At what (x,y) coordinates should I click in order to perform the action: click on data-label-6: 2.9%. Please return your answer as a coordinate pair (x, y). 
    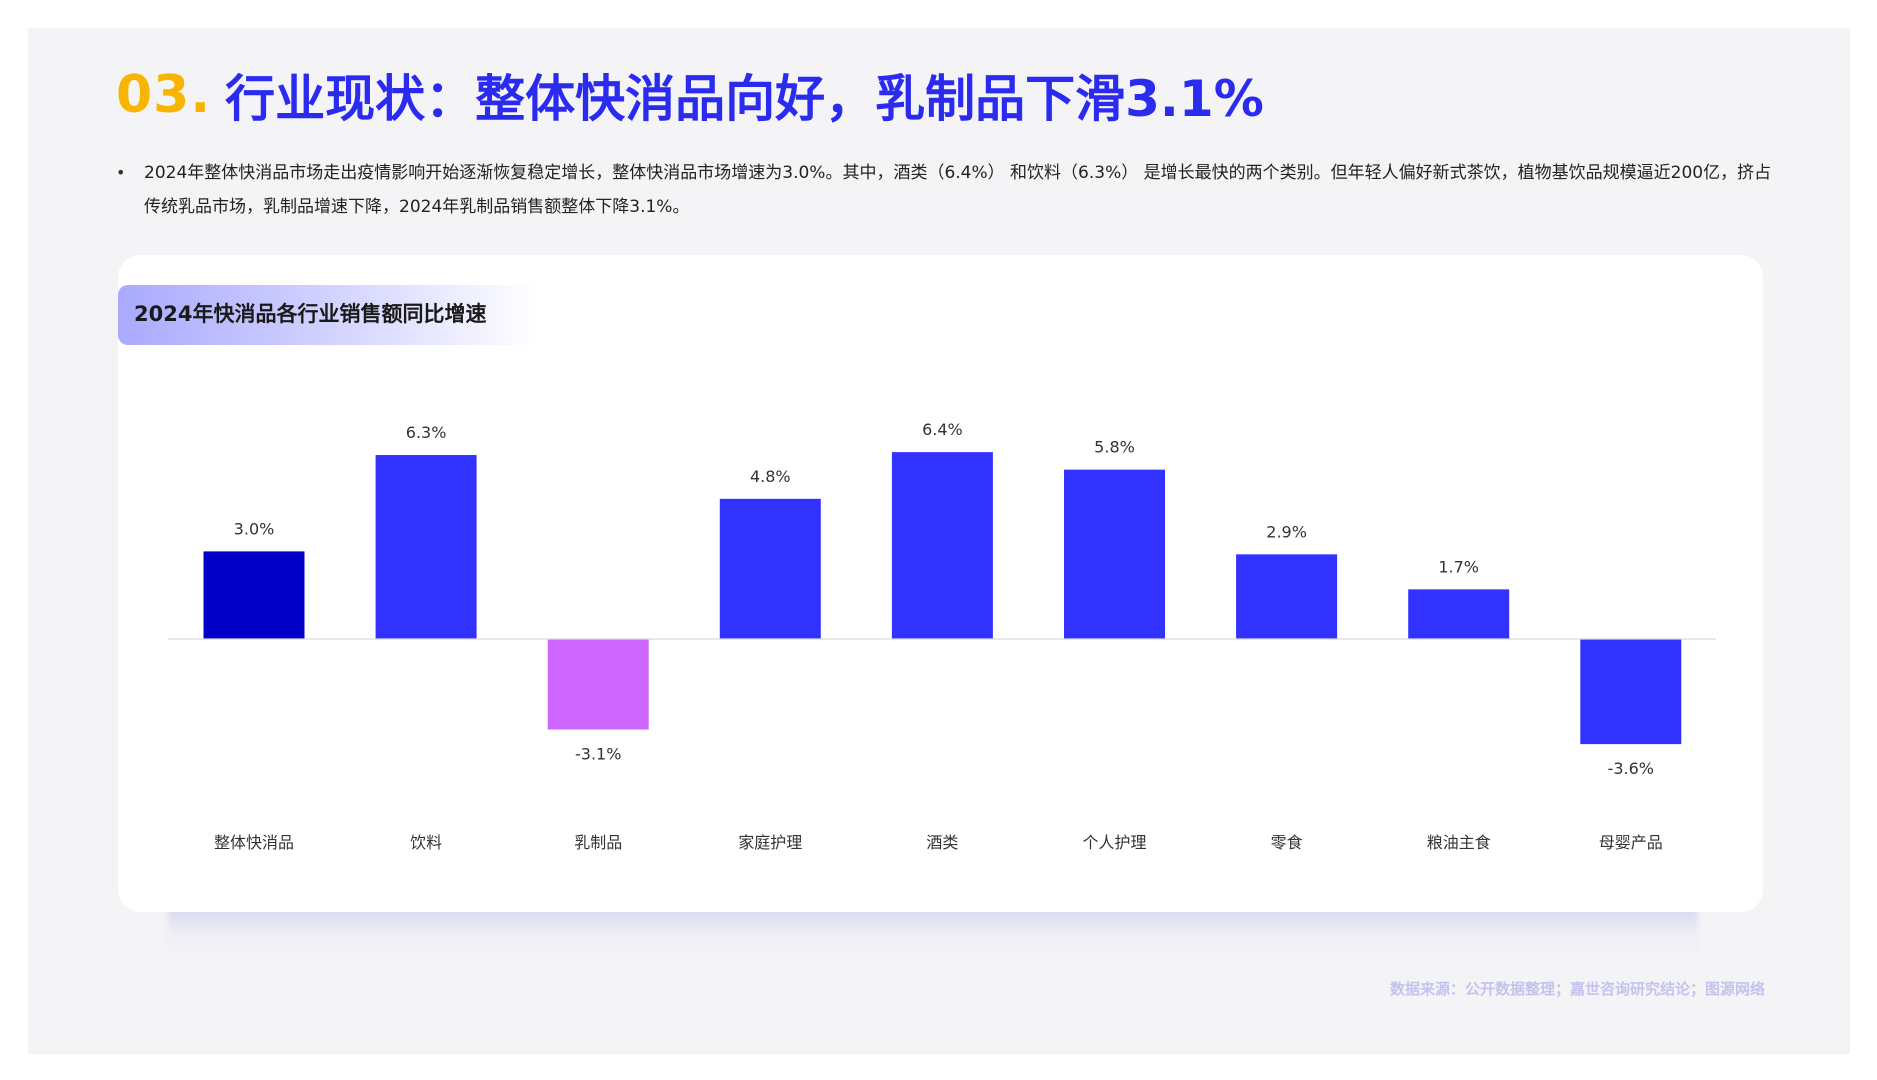
    Looking at the image, I should click on (1286, 531).